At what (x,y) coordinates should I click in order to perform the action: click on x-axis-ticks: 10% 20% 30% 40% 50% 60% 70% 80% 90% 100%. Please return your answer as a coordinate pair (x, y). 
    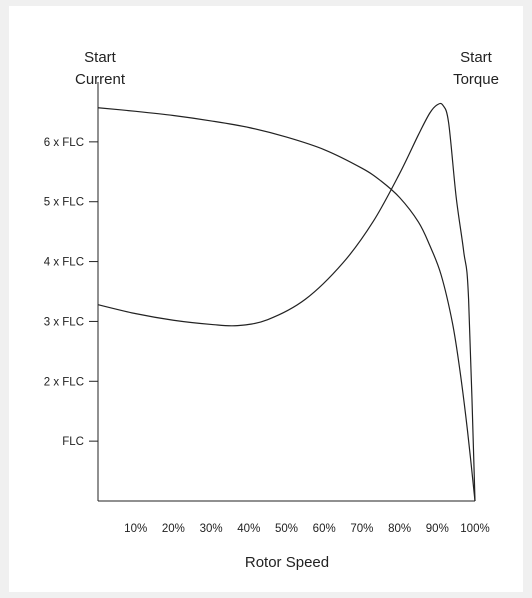
    Looking at the image, I should click on (307, 529).